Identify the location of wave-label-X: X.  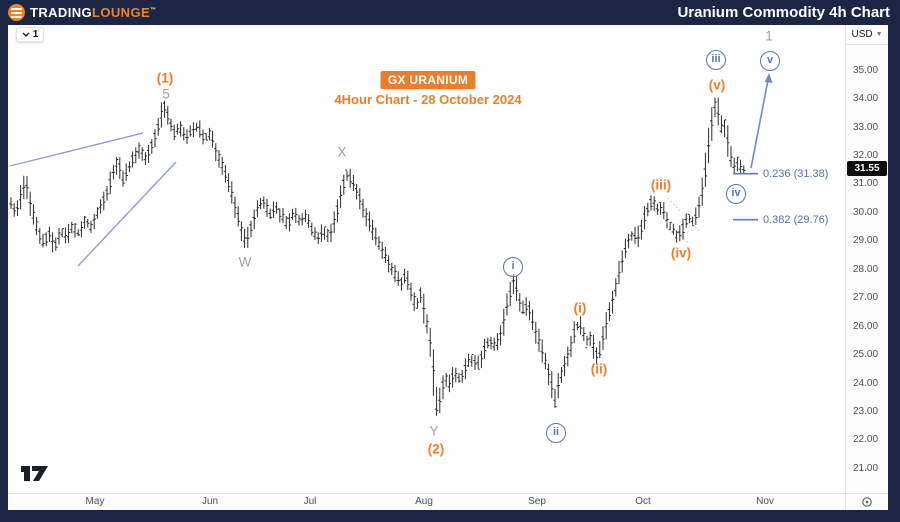
(342, 152).